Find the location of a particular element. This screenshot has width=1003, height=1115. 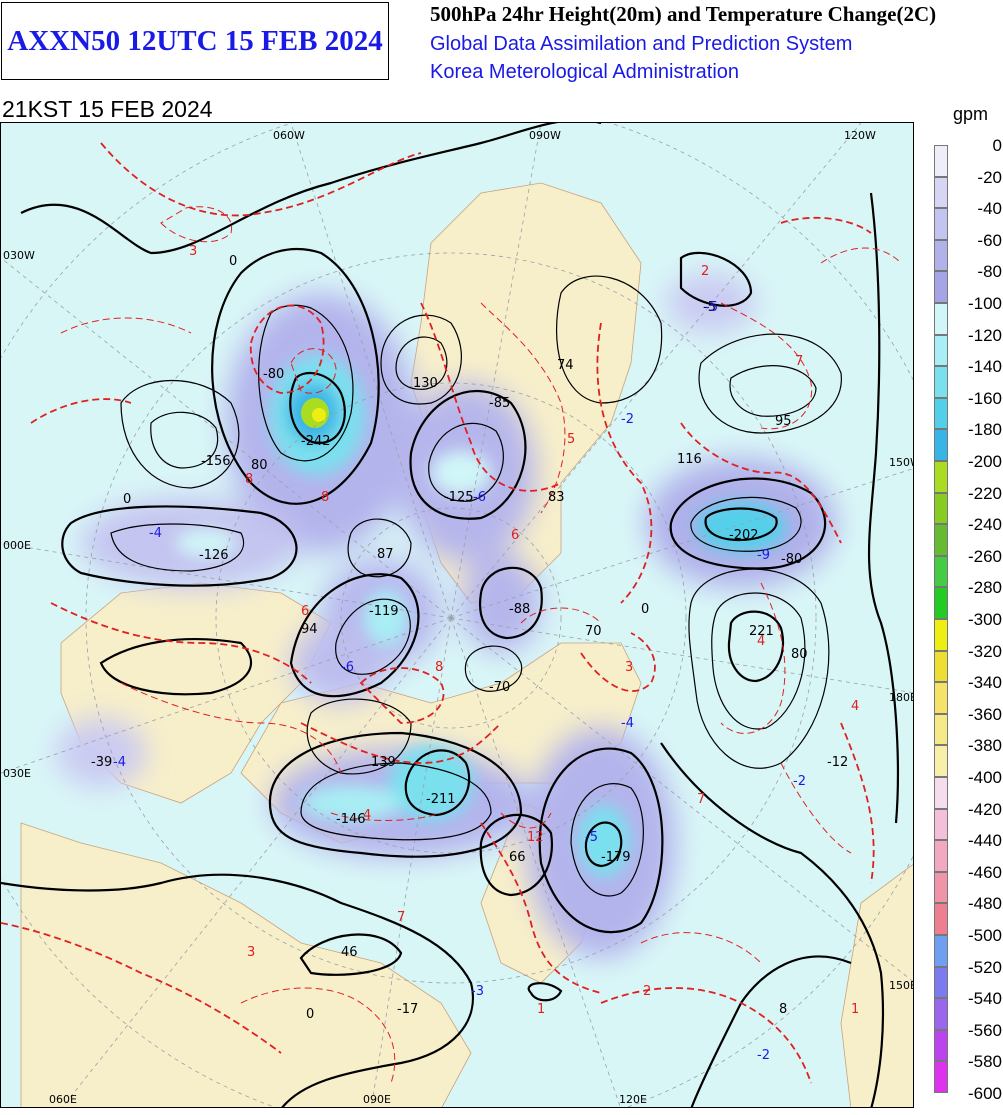

legend-level-label: -460 is located at coordinates (984, 872).